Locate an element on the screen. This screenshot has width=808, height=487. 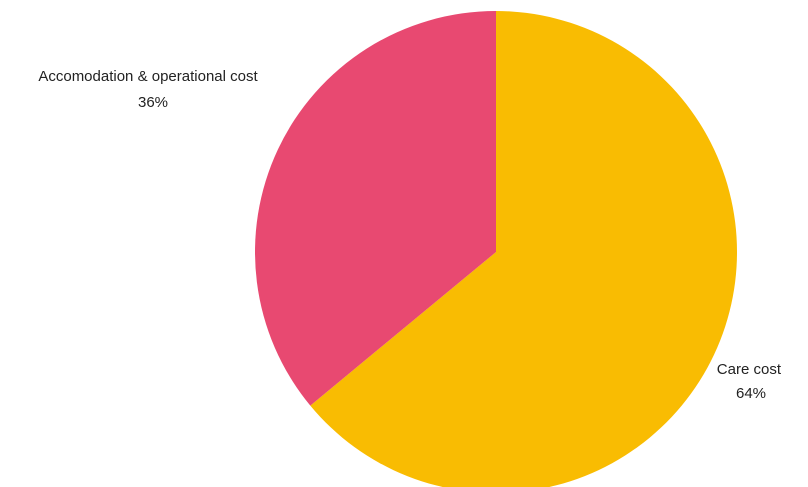
slice-label-accommodation-operational-cost: Accomodation & operational cost is located at coordinates (148, 76).